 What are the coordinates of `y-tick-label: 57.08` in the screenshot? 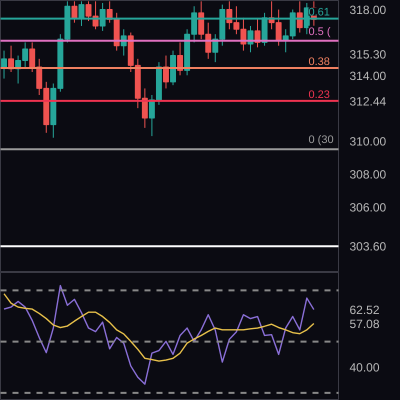 It's located at (365, 323).